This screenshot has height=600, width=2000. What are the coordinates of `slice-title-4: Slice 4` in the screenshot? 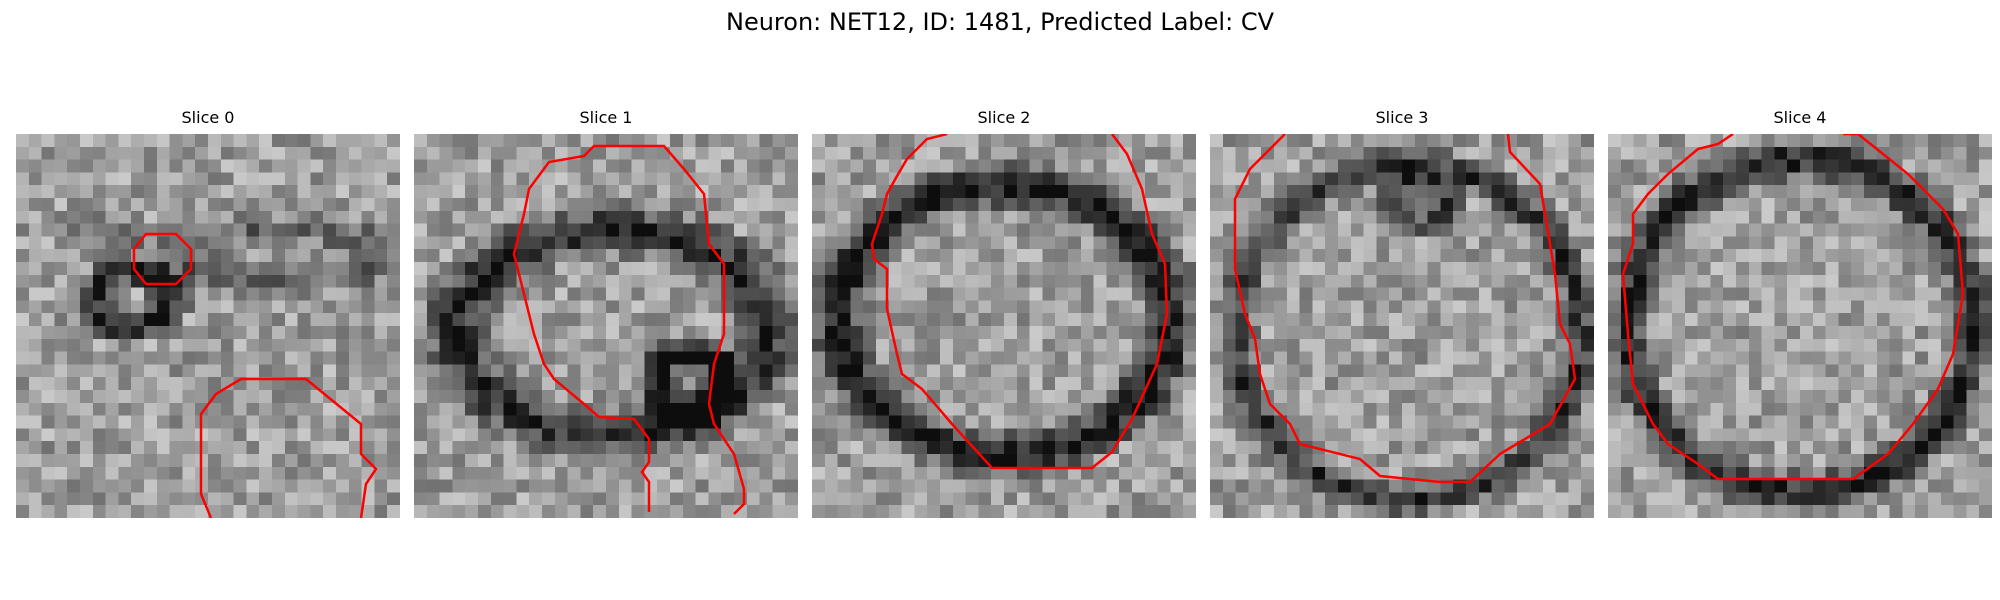 It's located at (1800, 117).